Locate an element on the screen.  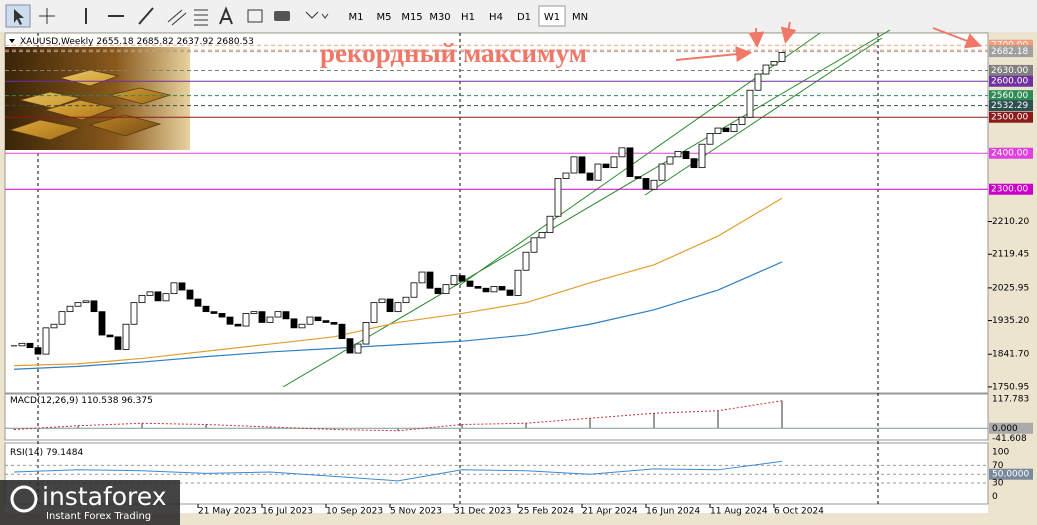
macd-header: MACD(12,26,9) 110.538 96.375 is located at coordinates (81, 401).